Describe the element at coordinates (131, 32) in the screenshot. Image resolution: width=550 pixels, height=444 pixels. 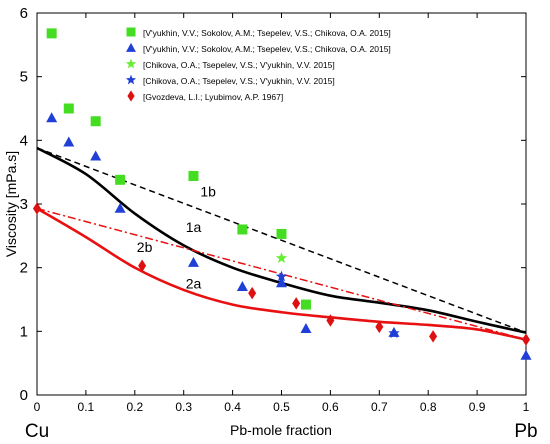
I see `legend-marker-square` at that location.